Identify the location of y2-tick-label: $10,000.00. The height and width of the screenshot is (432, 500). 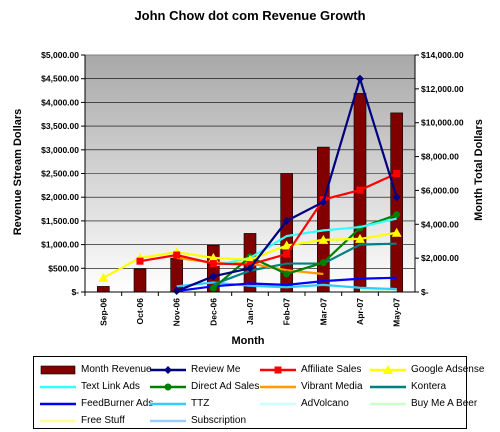
(442, 123).